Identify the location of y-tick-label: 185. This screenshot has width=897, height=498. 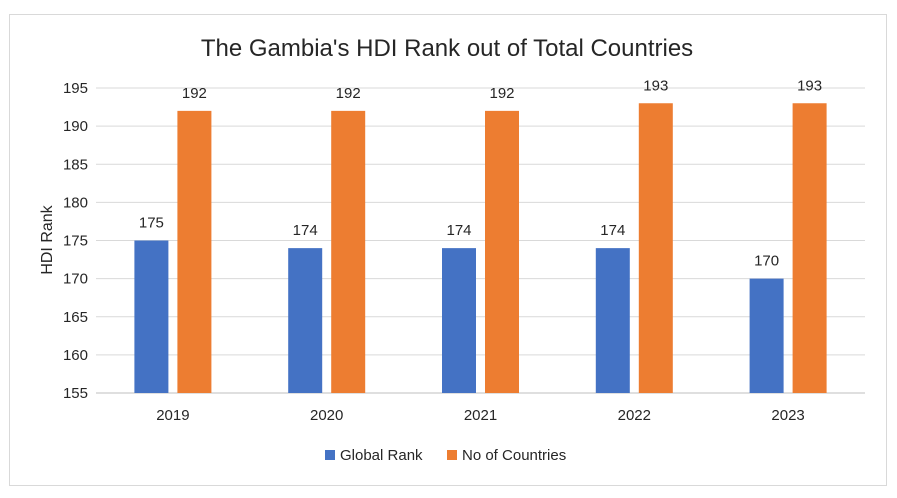
(75, 164).